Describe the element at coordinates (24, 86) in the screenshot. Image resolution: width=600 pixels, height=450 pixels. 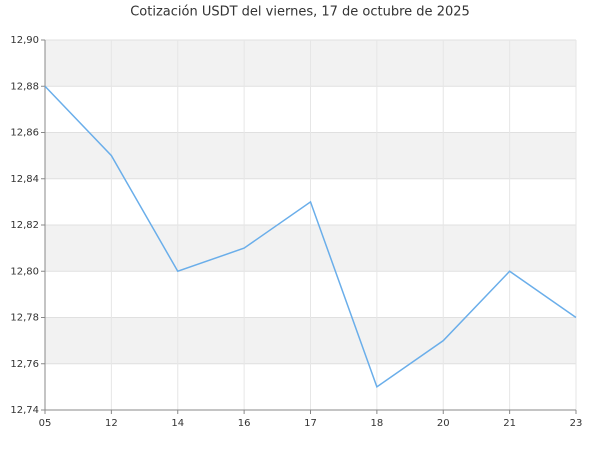
I see `y-tick-label: 12,88` at that location.